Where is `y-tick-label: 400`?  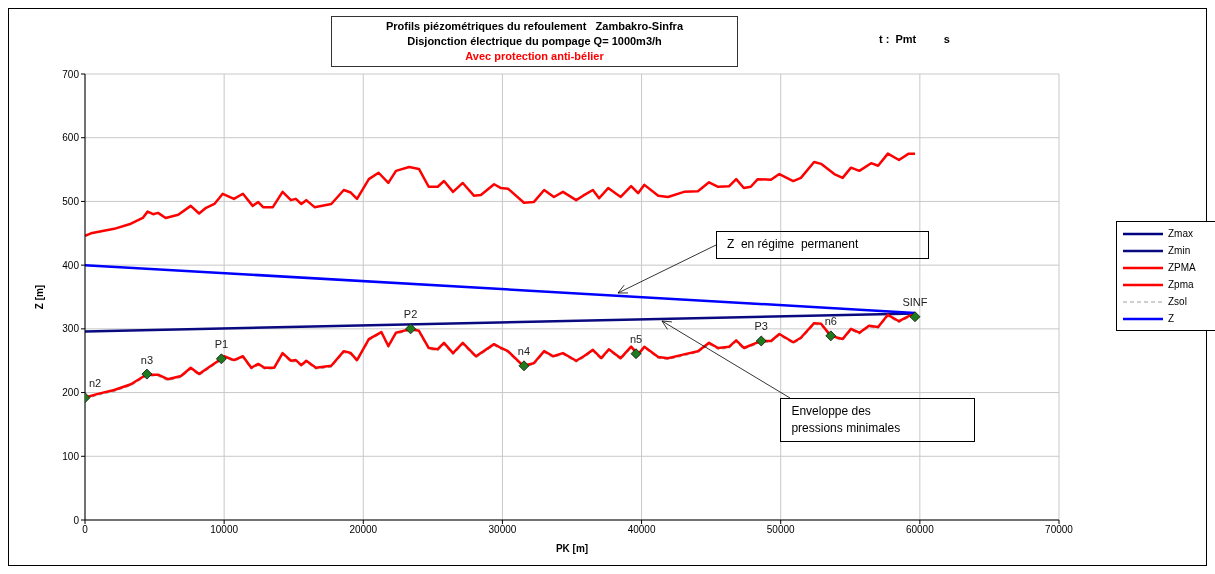 y-tick-label: 400 is located at coordinates (71, 265).